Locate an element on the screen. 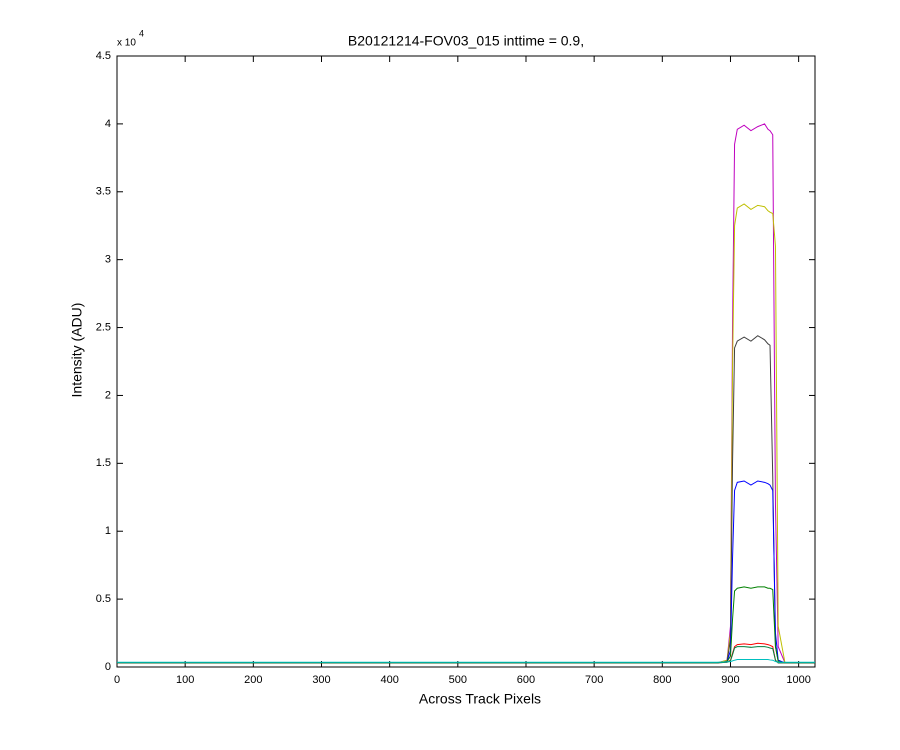 Image resolution: width=900 pixels, height=750 pixels. y-tick-label: 4 is located at coordinates (108, 124).